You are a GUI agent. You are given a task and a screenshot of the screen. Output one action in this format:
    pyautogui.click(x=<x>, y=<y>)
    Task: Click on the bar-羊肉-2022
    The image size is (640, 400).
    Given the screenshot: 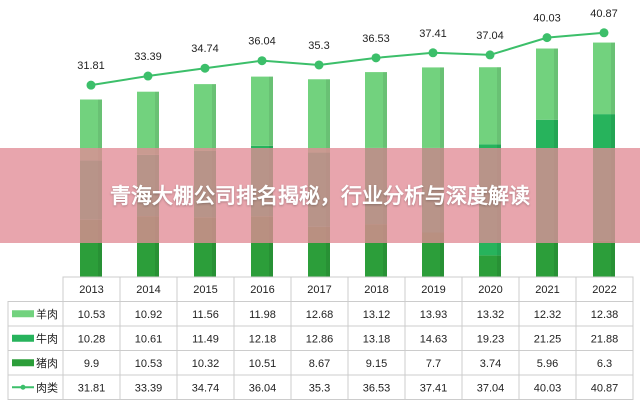 What is the action you would take?
    pyautogui.click(x=604, y=78)
    